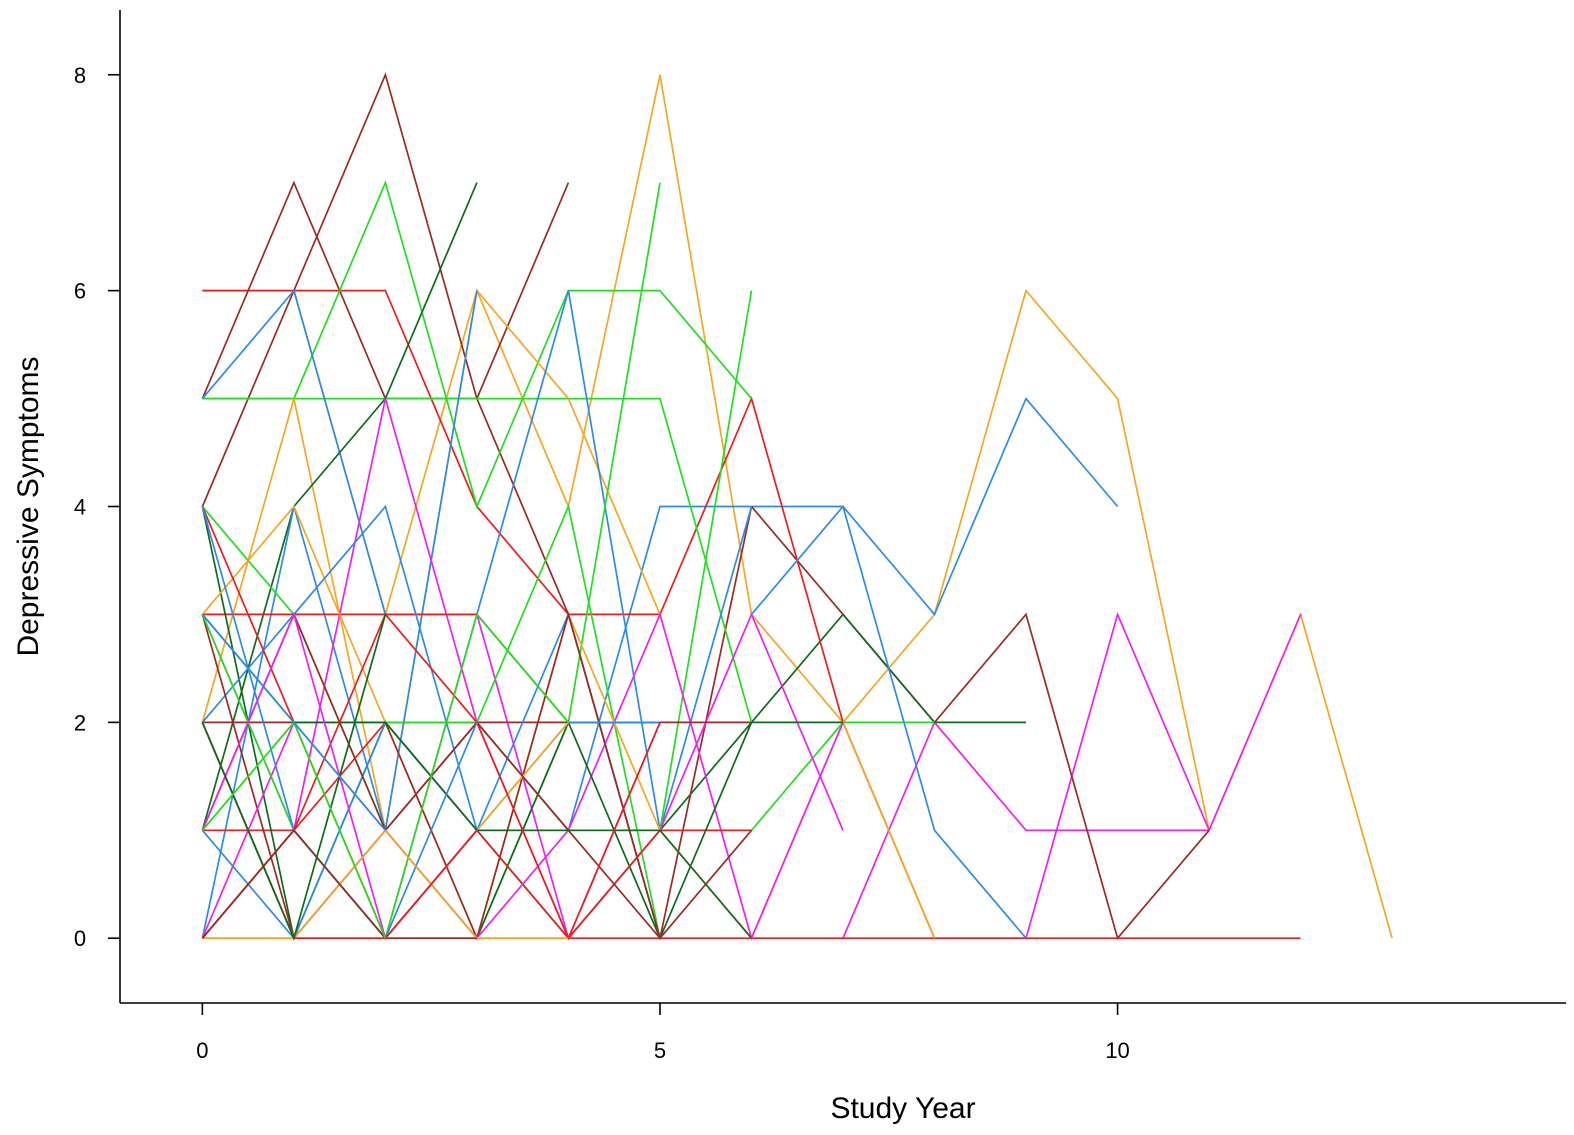  What do you see at coordinates (80, 507) in the screenshot?
I see `y-tick-label: 4` at bounding box center [80, 507].